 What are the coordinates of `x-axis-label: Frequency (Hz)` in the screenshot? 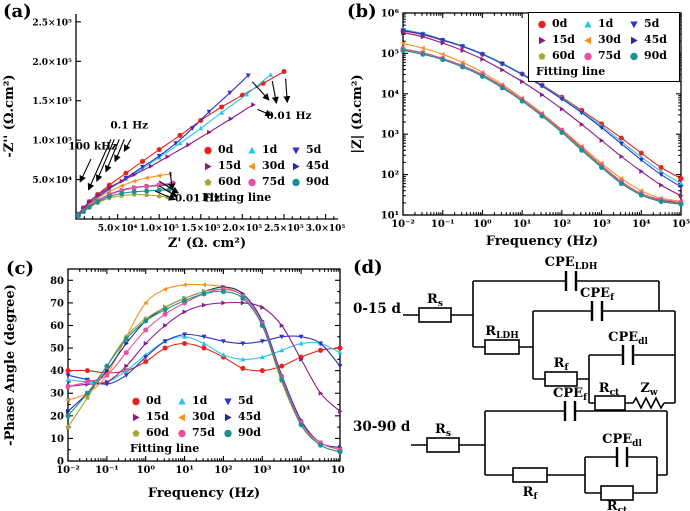 It's located at (204, 493).